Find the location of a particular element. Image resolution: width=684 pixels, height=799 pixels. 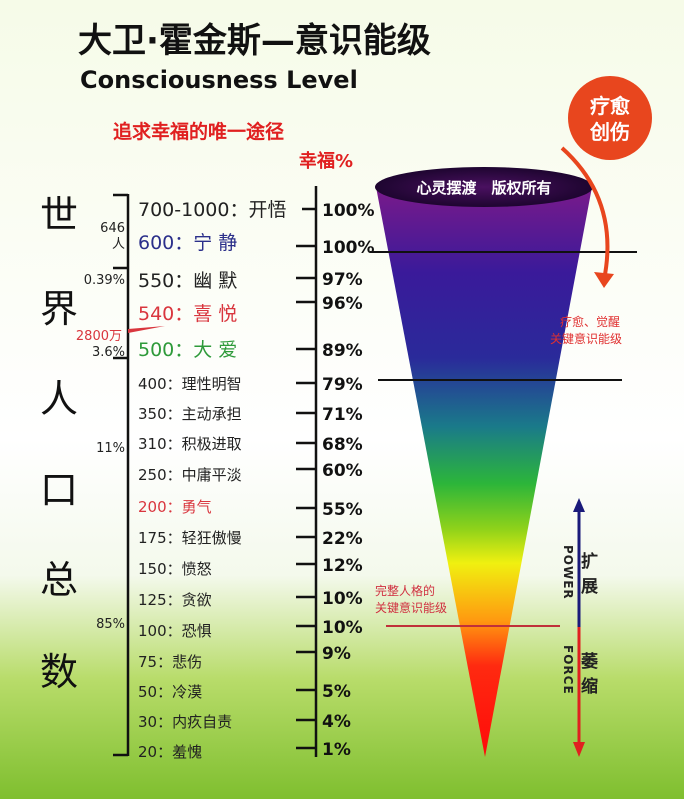

happiness-pct: 79% is located at coordinates (342, 385).